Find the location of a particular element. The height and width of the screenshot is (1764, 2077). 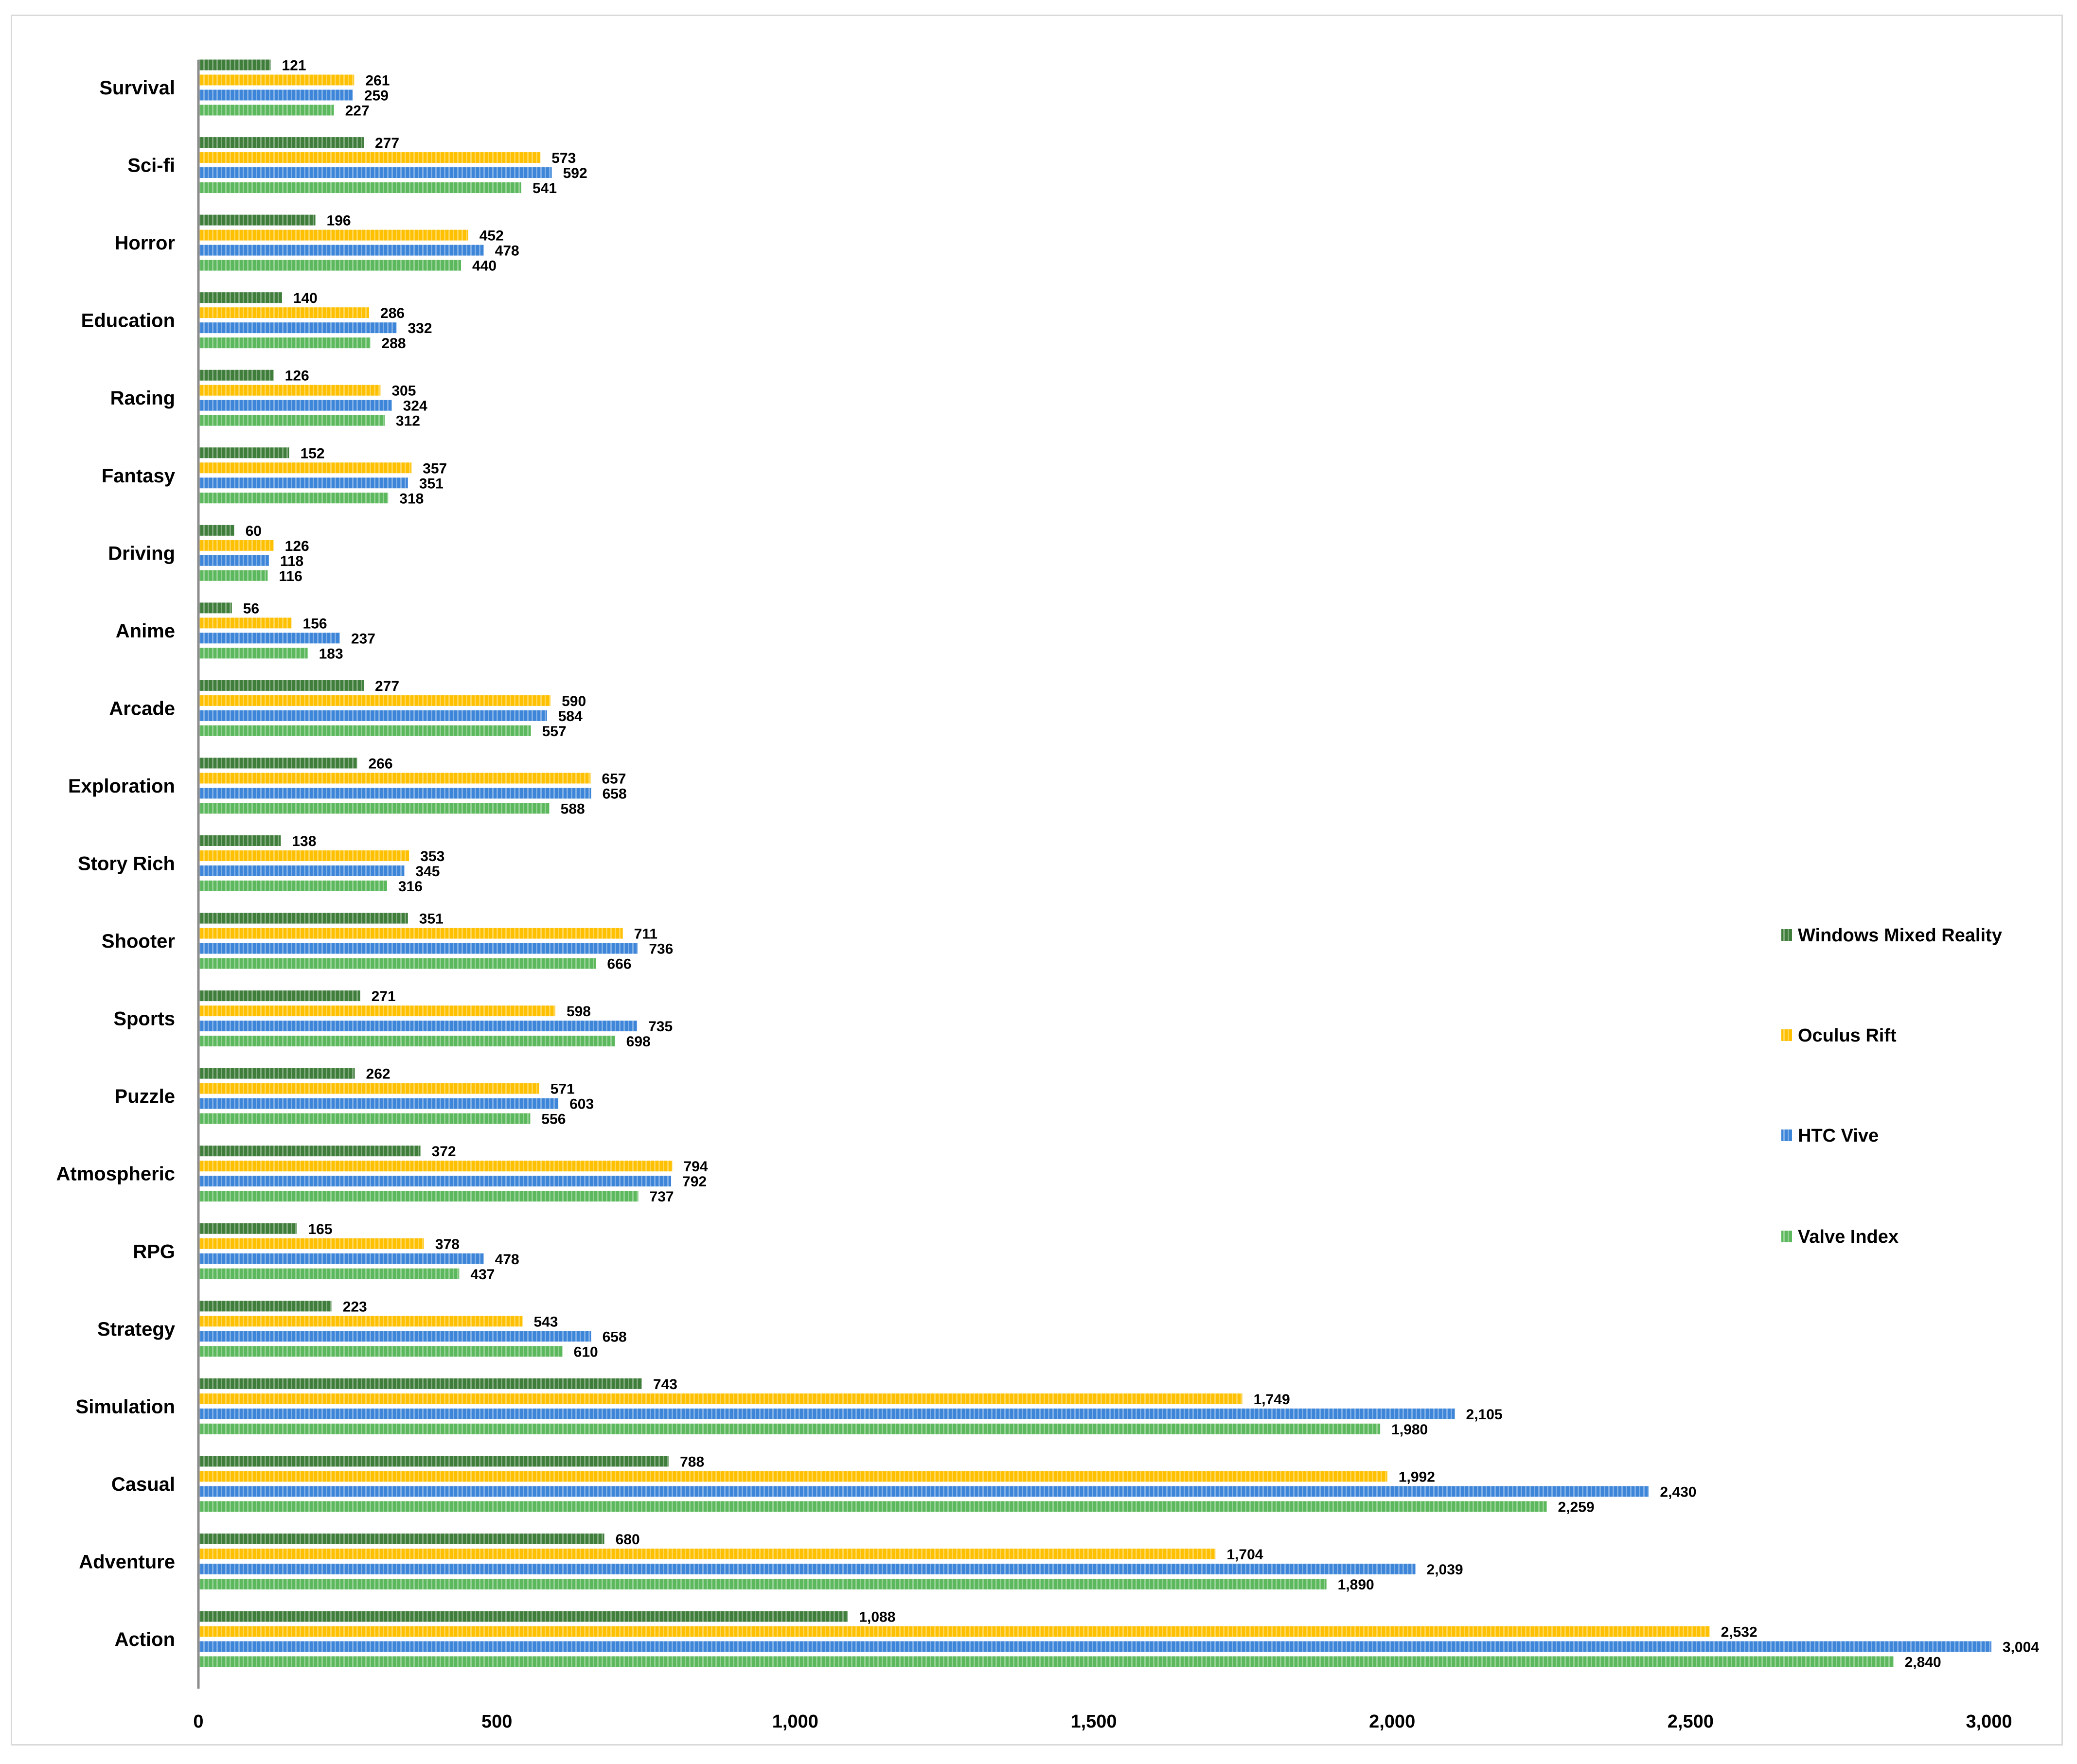

category-label: Puzzle is located at coordinates (145, 1096).